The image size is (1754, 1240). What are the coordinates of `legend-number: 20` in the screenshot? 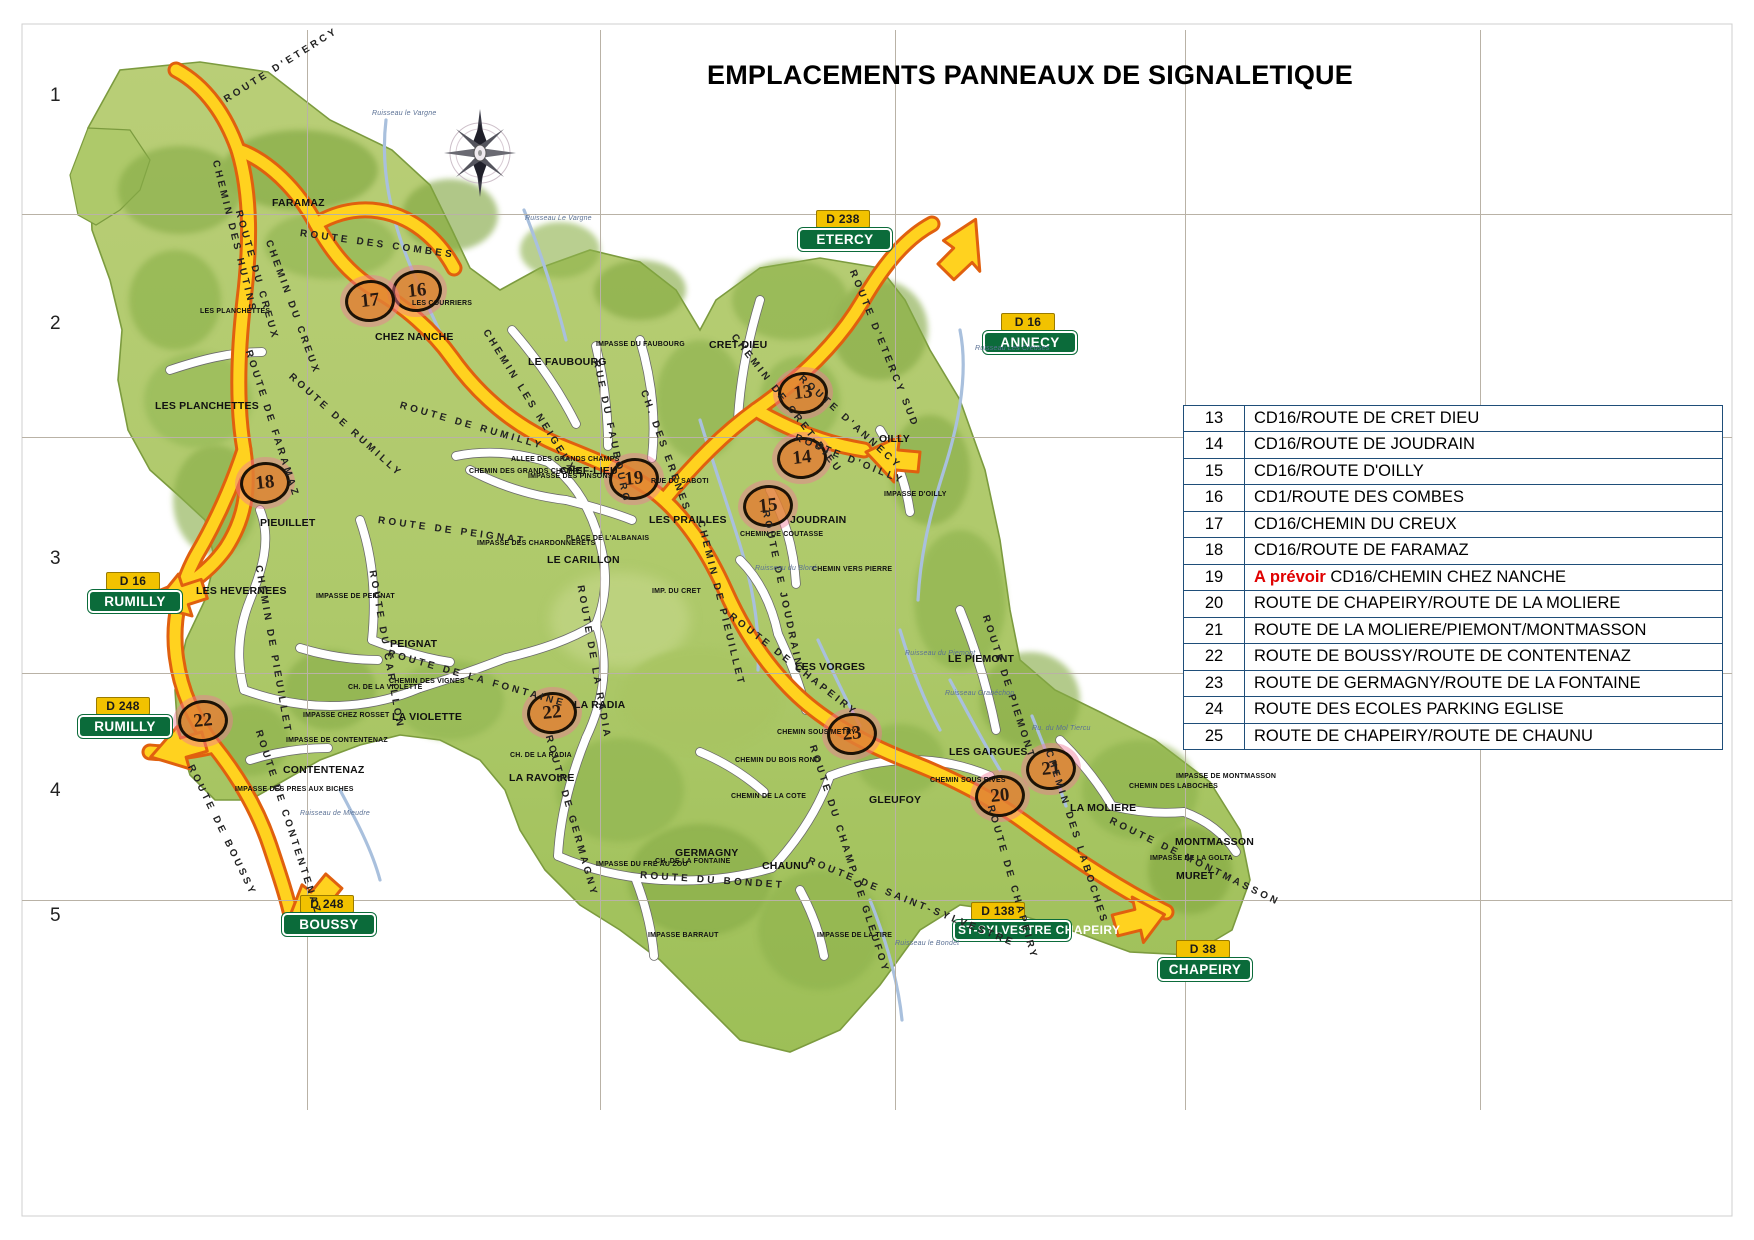 It's located at (1214, 604).